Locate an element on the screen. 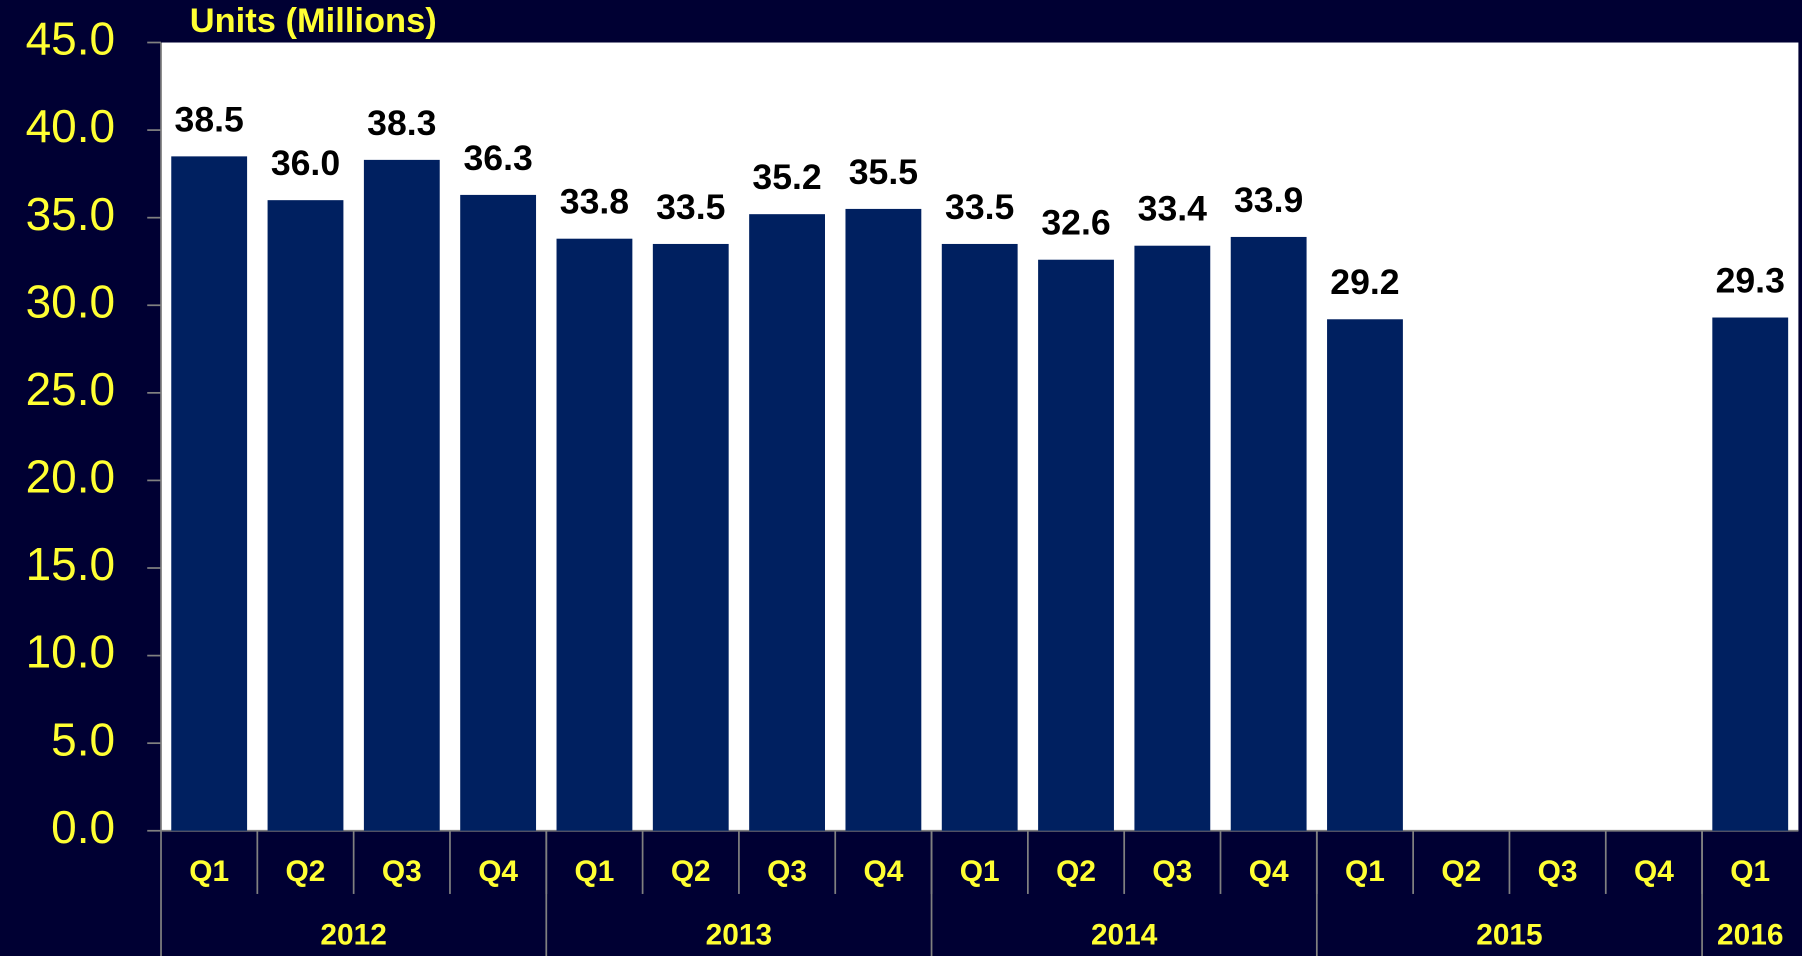  data-label: 38.5 is located at coordinates (209, 119).